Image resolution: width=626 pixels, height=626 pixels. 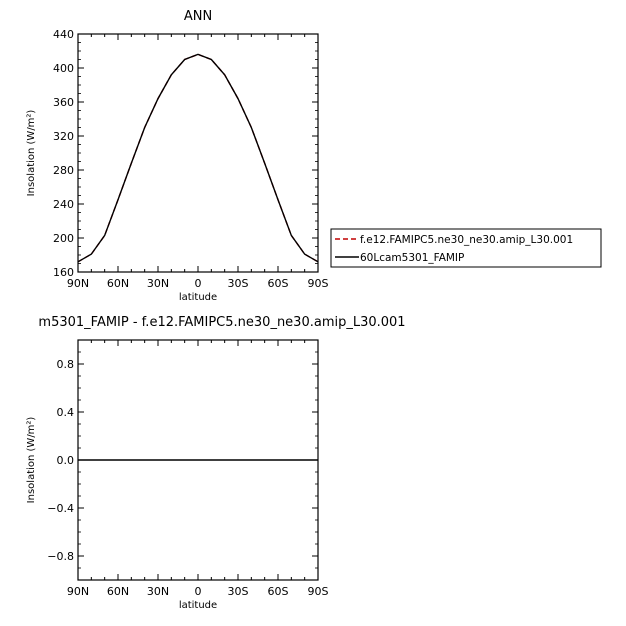 I want to click on y-tick-label: 240, so click(x=63, y=204).